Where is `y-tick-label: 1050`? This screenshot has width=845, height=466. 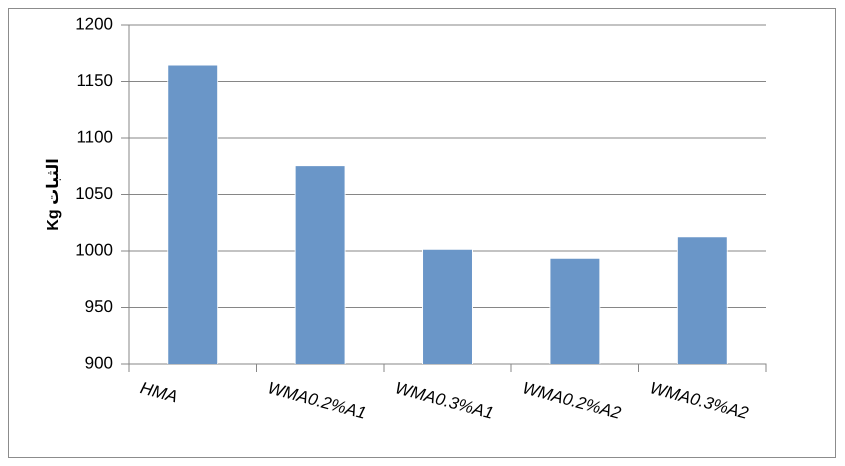
y-tick-label: 1050 is located at coordinates (94, 194).